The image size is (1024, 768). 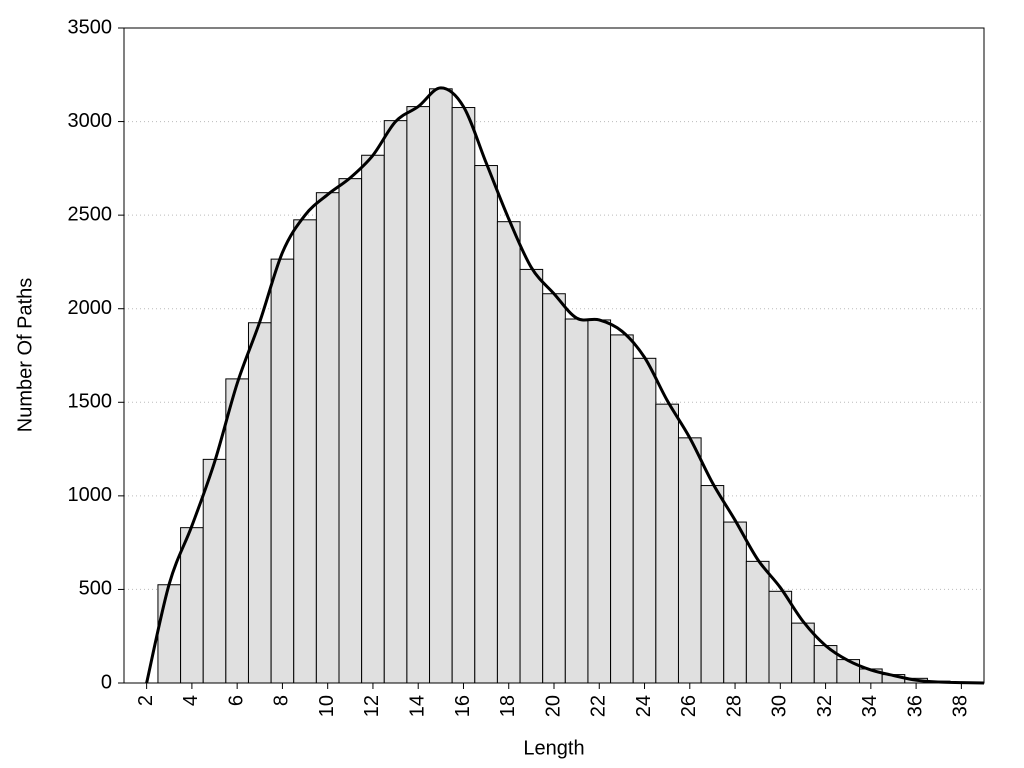 What do you see at coordinates (870, 706) in the screenshot?
I see `x-tick-label: 34` at bounding box center [870, 706].